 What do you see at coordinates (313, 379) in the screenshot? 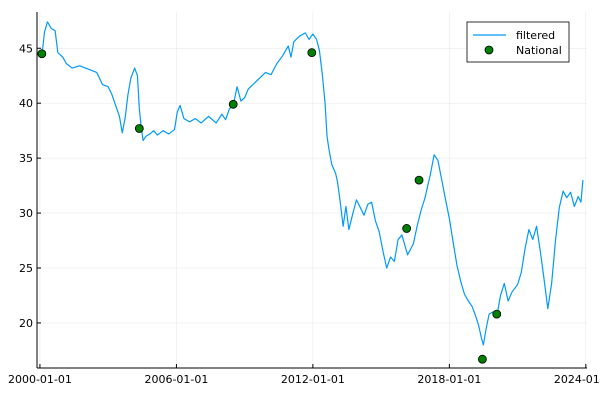
I see `x-tick-label: 2012-01-01` at bounding box center [313, 379].